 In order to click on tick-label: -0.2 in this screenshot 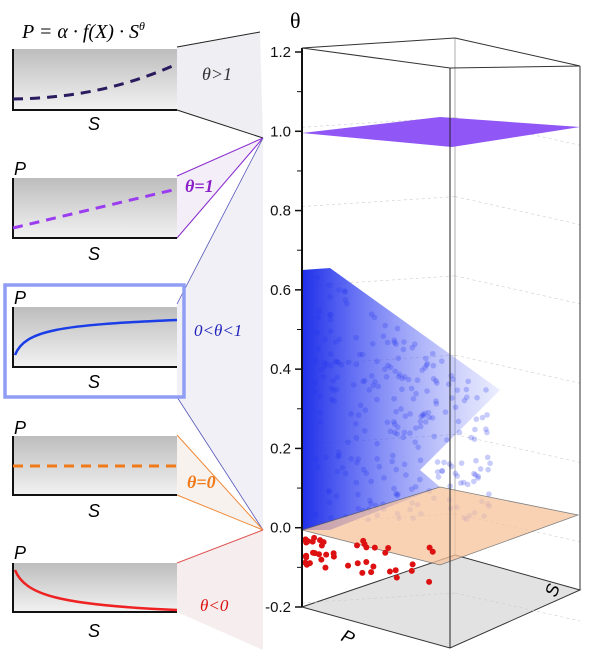, I will do `click(278, 607)`.